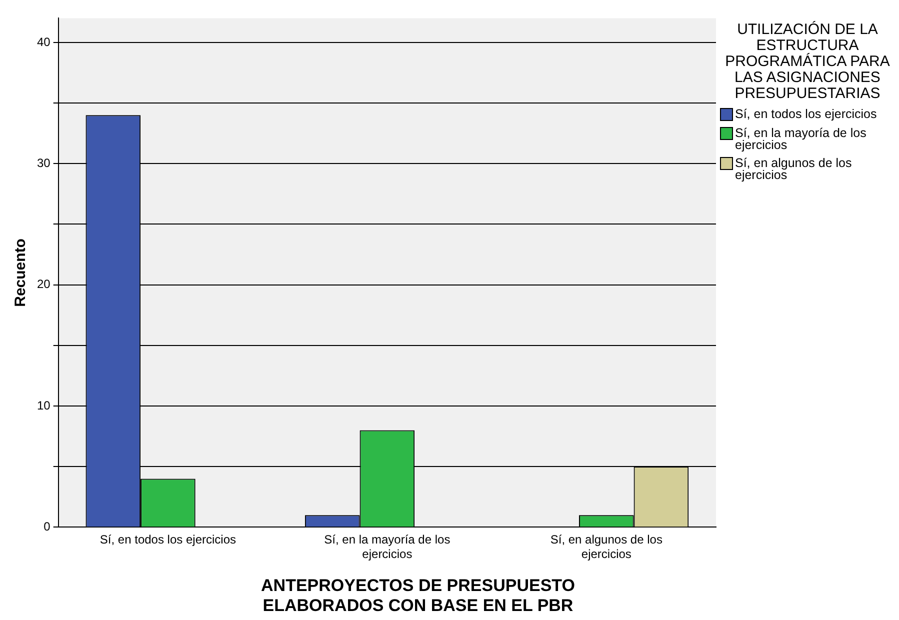 This screenshot has height=620, width=899. I want to click on legend-label: Sí, en la mayoría de los ejercicios, so click(801, 139).